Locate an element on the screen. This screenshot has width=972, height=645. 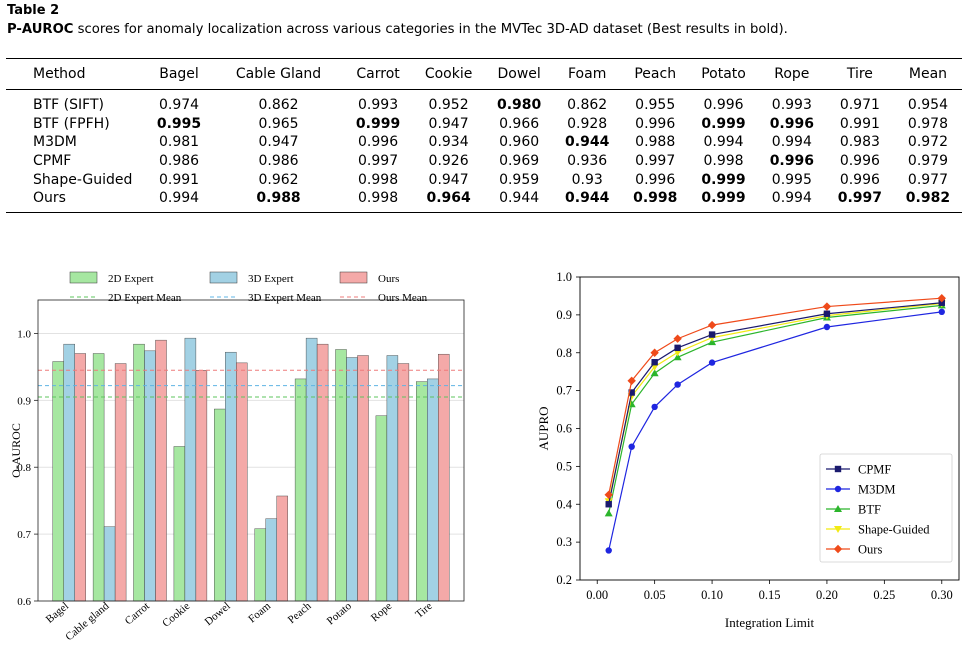
y-tick-label: 1.0 is located at coordinates (24, 334).